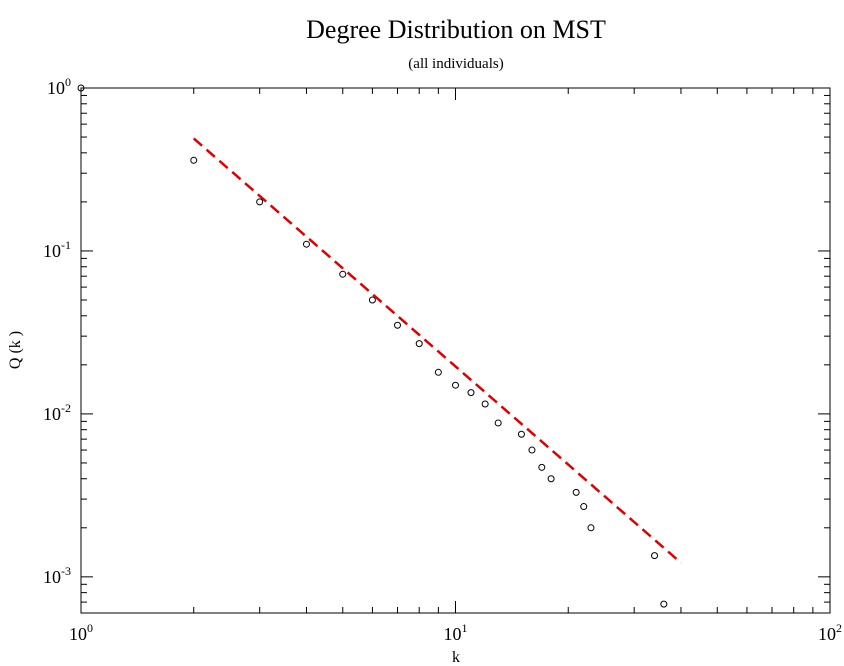 Image resolution: width=844 pixels, height=666 pixels. I want to click on x-tick-label: 10¹, so click(456, 632).